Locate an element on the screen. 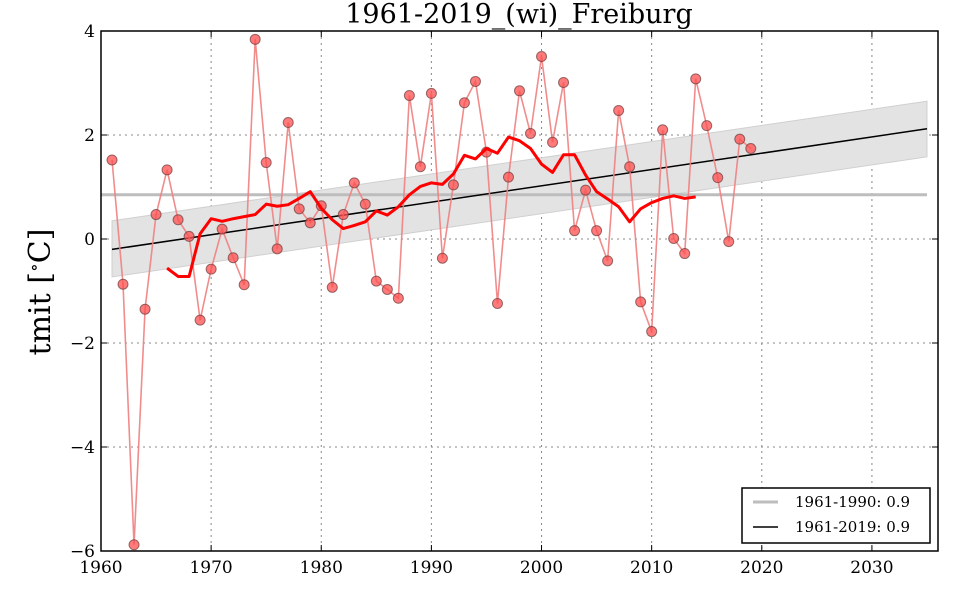 This screenshot has height=600, width=960. y-axis-label-unit: C] is located at coordinates (40, 246).